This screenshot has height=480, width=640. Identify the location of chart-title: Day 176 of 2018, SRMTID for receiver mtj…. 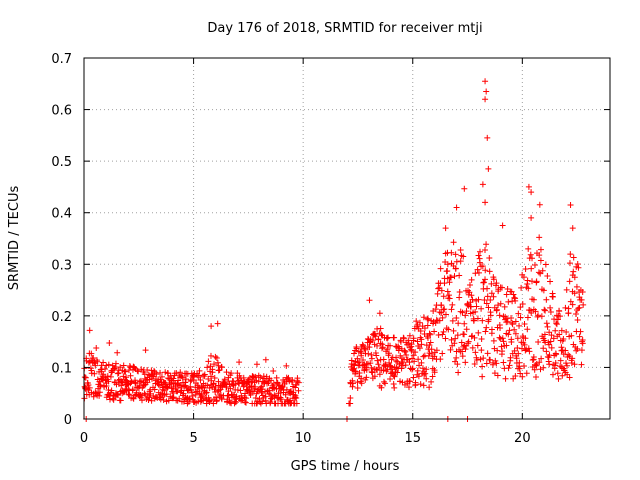
(344, 28).